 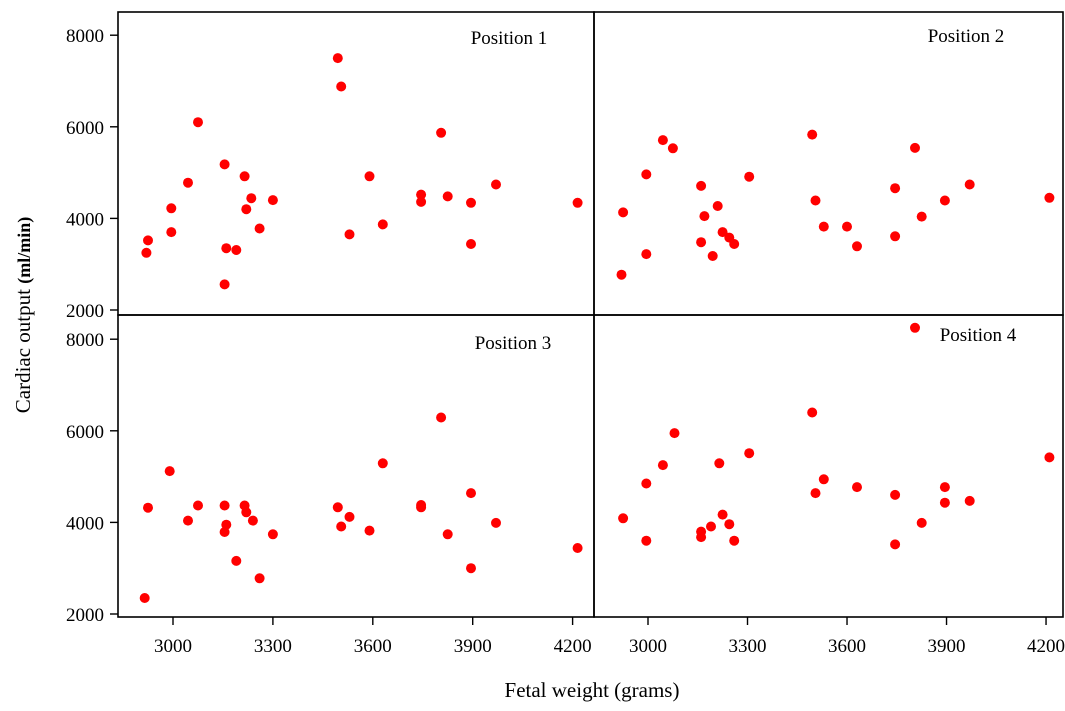 What do you see at coordinates (966, 36) in the screenshot?
I see `panel-title-2: Position 2` at bounding box center [966, 36].